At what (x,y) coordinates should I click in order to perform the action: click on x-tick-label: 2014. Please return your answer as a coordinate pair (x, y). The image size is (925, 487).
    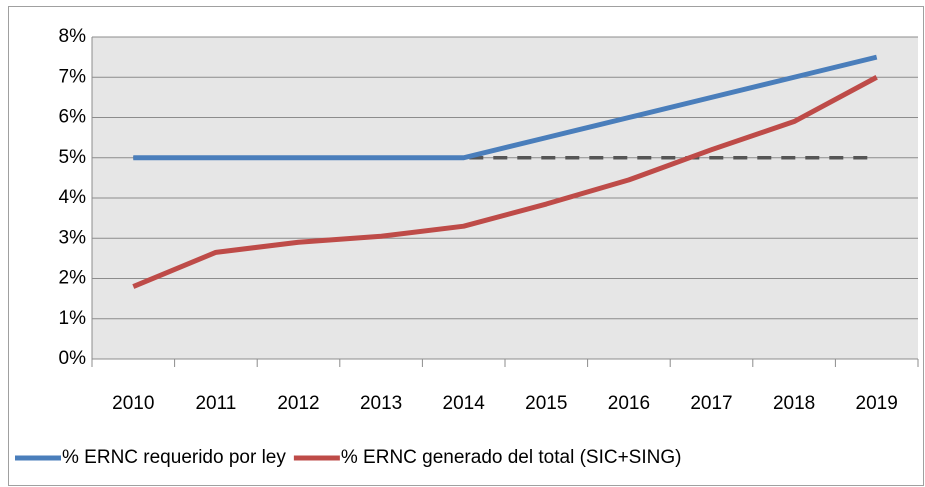
    Looking at the image, I should click on (464, 403).